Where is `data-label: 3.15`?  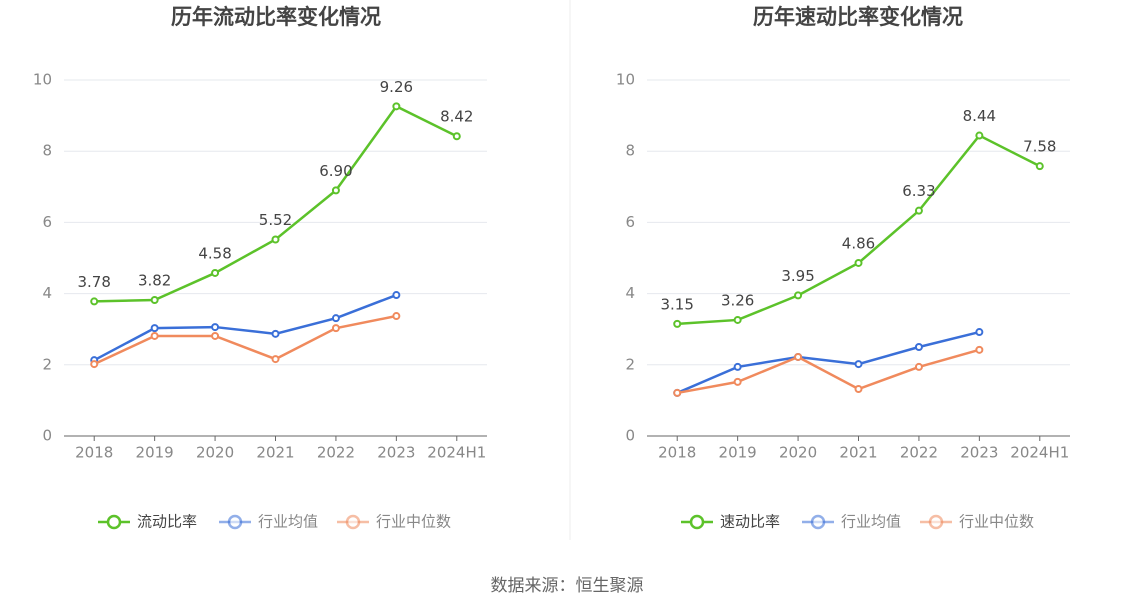 data-label: 3.15 is located at coordinates (677, 304).